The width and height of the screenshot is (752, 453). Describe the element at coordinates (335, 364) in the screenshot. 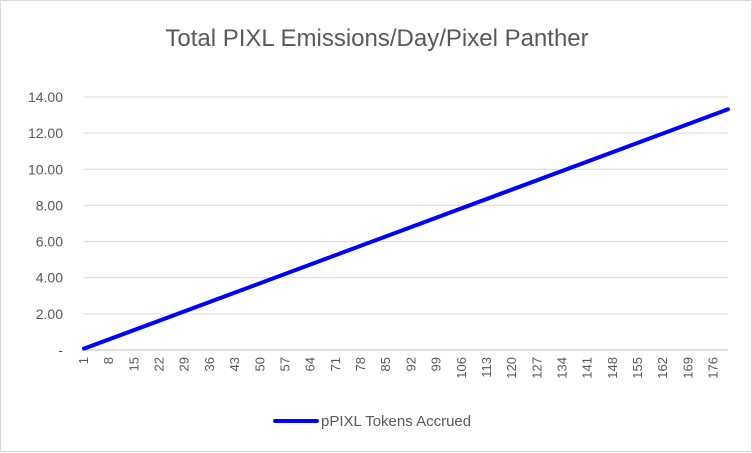

I see `x-tick-label: 71` at that location.